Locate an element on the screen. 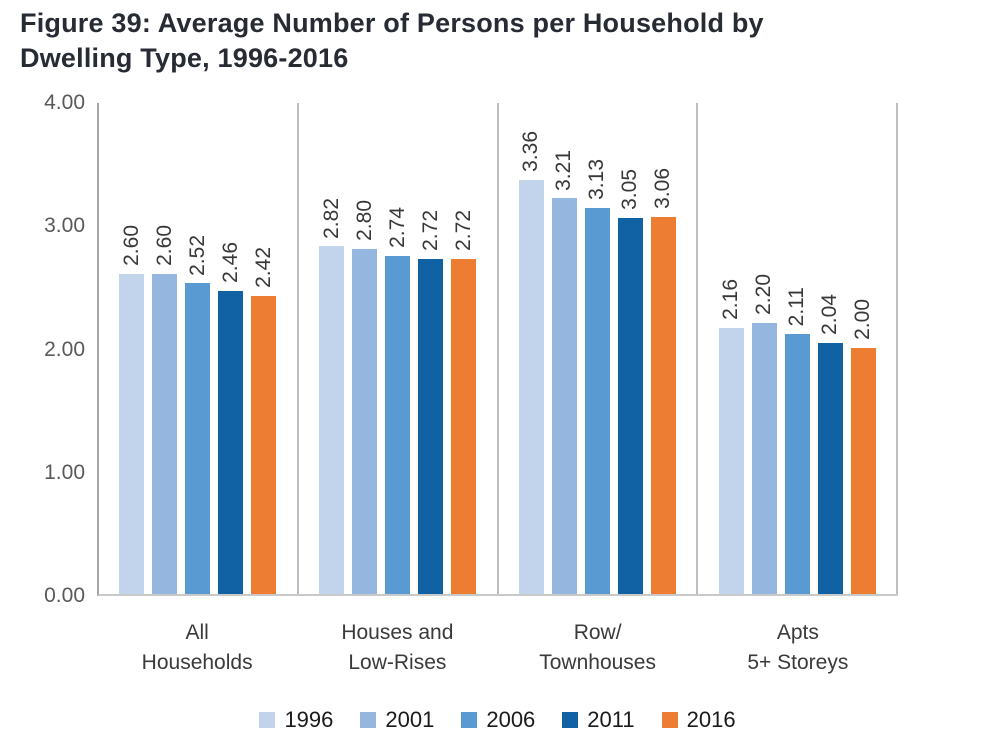 This screenshot has width=997, height=748. bar-2001: 2.60 is located at coordinates (165, 409).